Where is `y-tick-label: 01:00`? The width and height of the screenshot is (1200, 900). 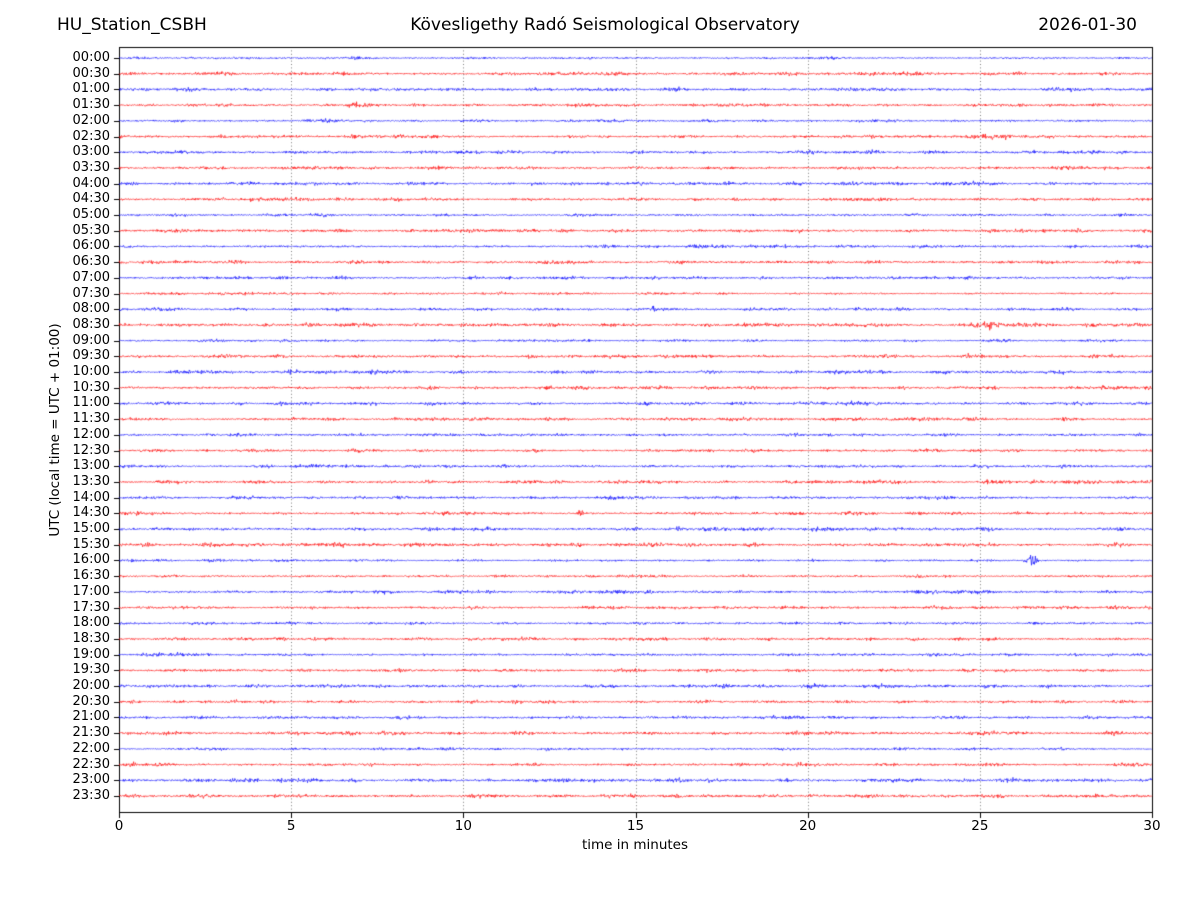 y-tick-label: 01:00 is located at coordinates (91, 89).